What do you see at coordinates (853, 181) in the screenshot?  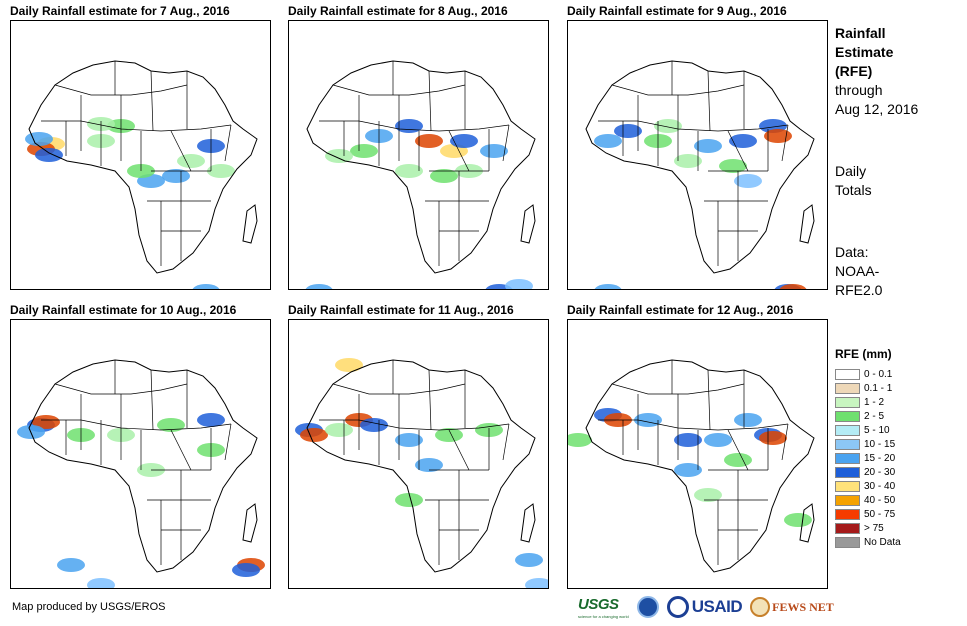 I see `daily-totals-label: Daily Totals` at bounding box center [853, 181].